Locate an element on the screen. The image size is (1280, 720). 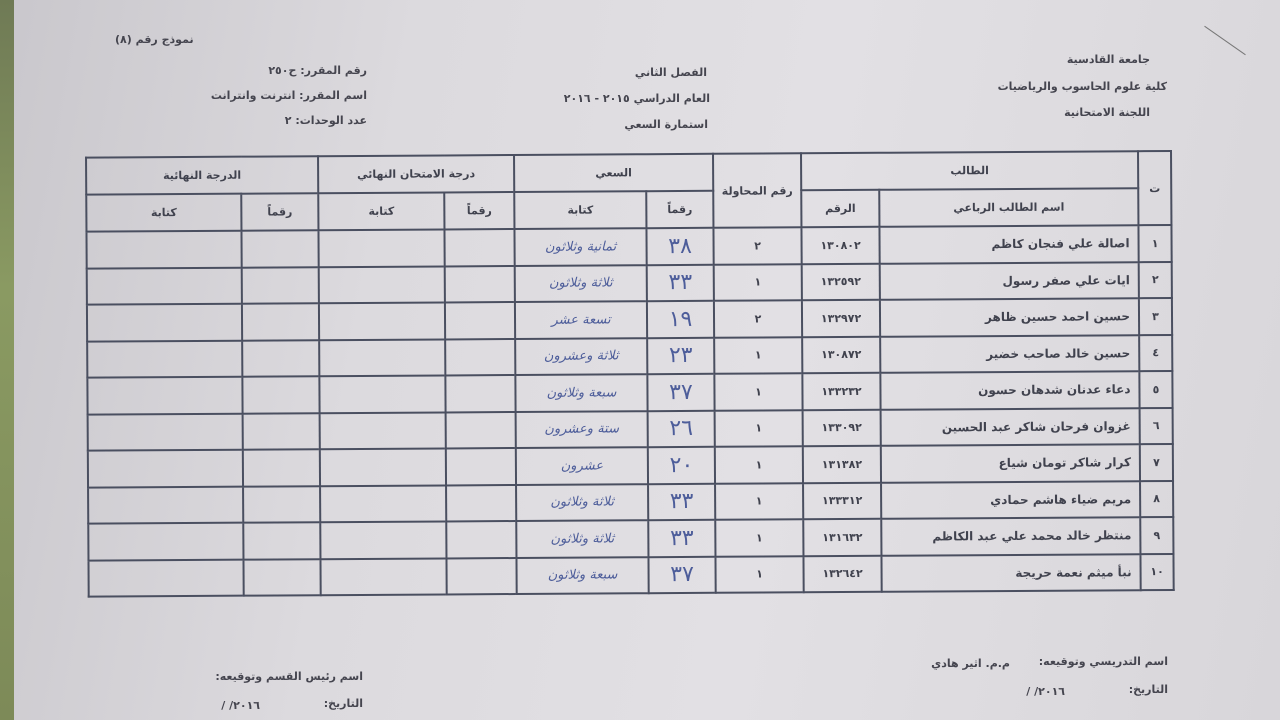
row-index: ٨ is located at coordinates (1157, 499).